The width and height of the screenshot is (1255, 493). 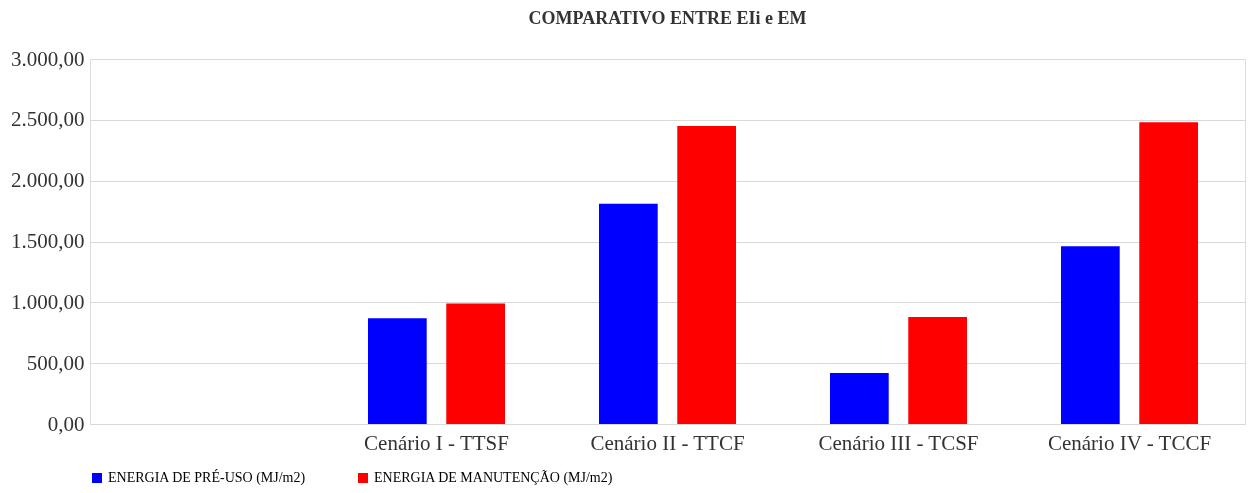 What do you see at coordinates (48, 301) in the screenshot?
I see `y-tick-label: 1.000,00` at bounding box center [48, 301].